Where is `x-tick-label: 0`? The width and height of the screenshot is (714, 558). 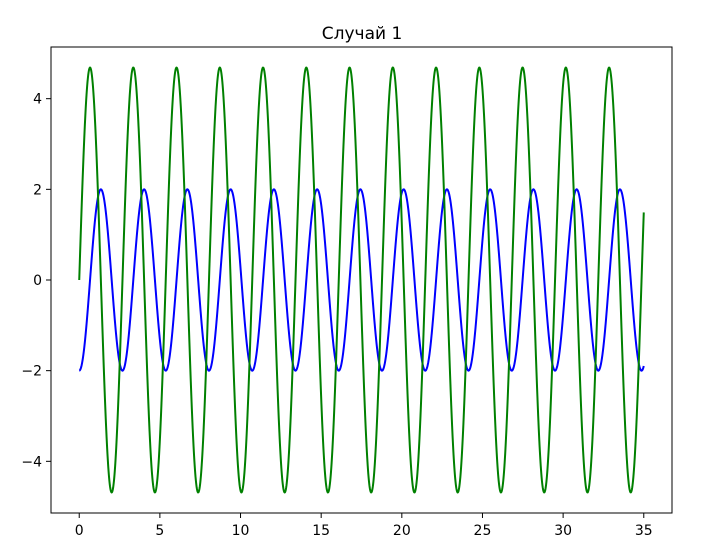 x-tick-label: 0 is located at coordinates (79, 531).